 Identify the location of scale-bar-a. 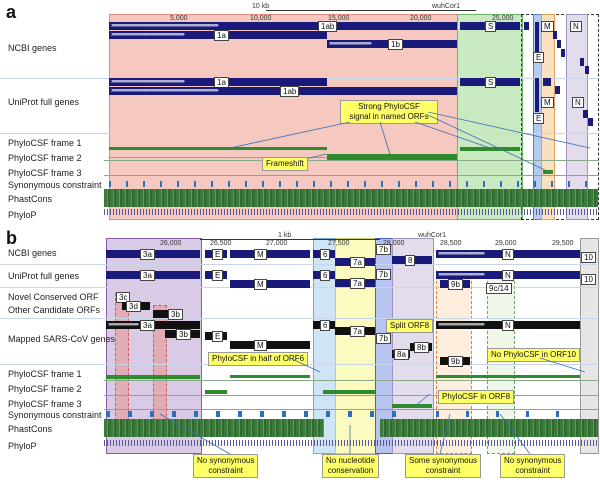
(311, 10).